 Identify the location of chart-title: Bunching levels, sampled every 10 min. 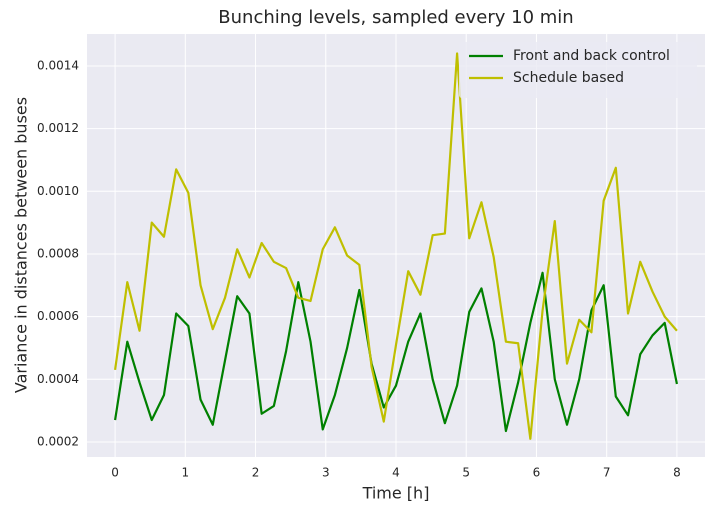
(395, 17).